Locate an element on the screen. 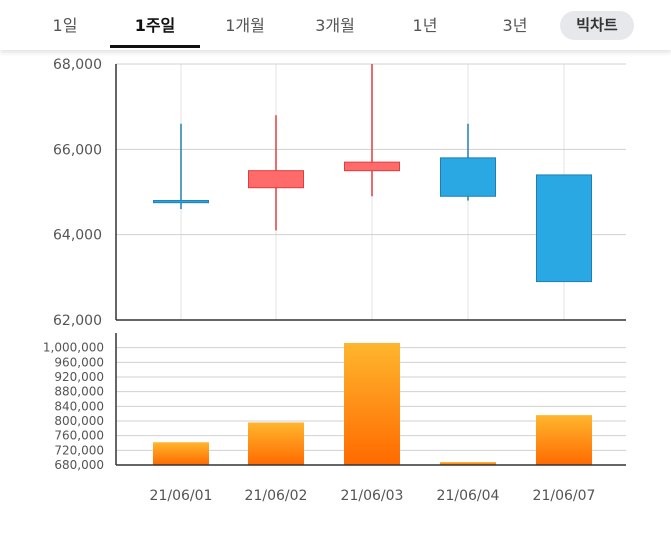  big-chart-button: 빅차트 is located at coordinates (597, 25).